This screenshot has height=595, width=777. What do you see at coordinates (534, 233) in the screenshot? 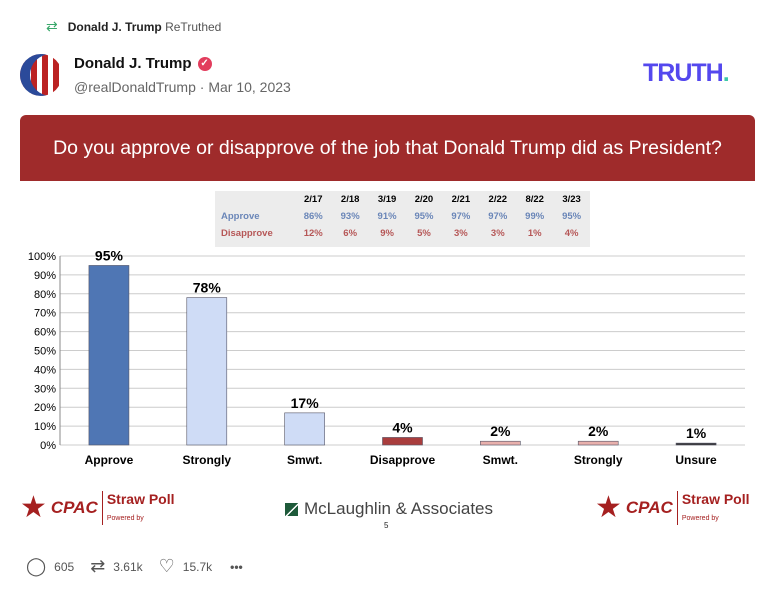
I see `table-cell: 1%` at bounding box center [534, 233].